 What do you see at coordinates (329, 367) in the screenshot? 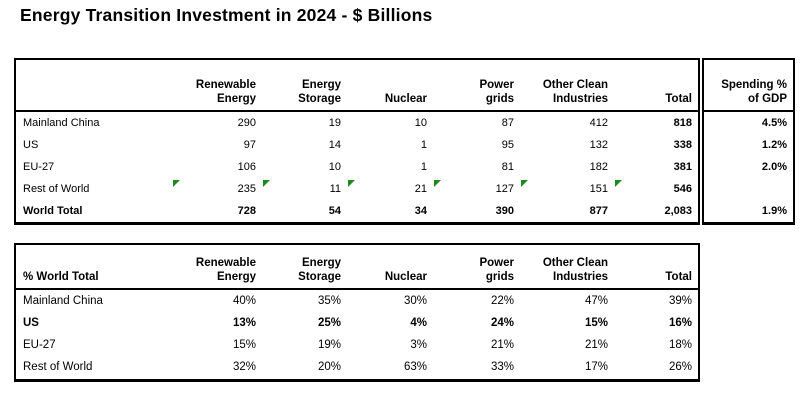
I see `table-cell: 20%` at bounding box center [329, 367].